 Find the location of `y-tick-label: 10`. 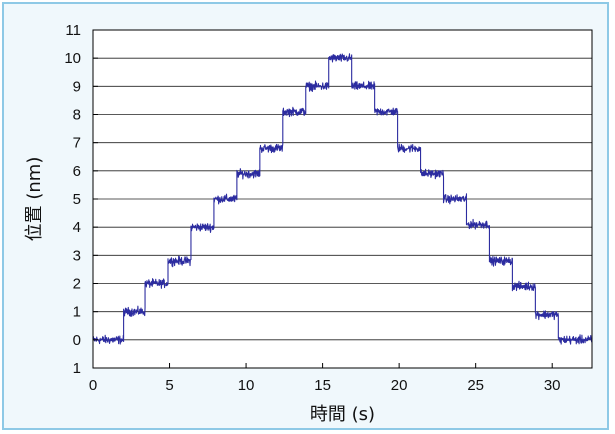

y-tick-label: 10 is located at coordinates (72, 58).